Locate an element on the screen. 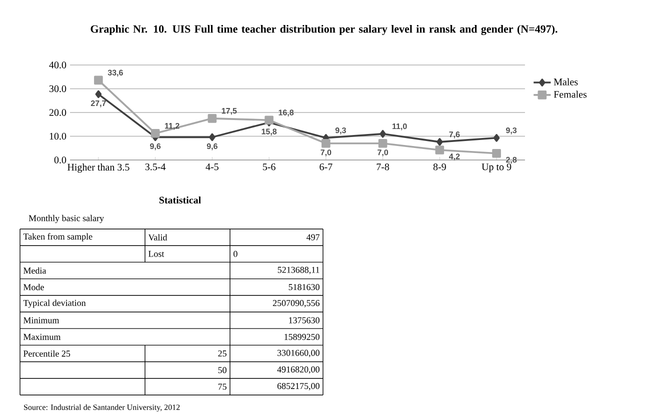  legend-label: Females is located at coordinates (570, 94).